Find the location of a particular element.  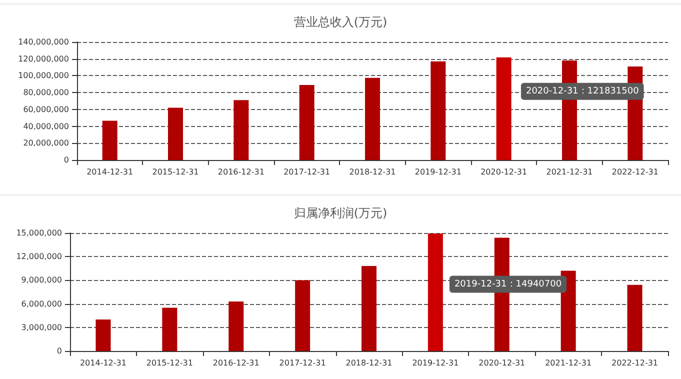

y-tick-label: 12,000,000 is located at coordinates (39, 257).